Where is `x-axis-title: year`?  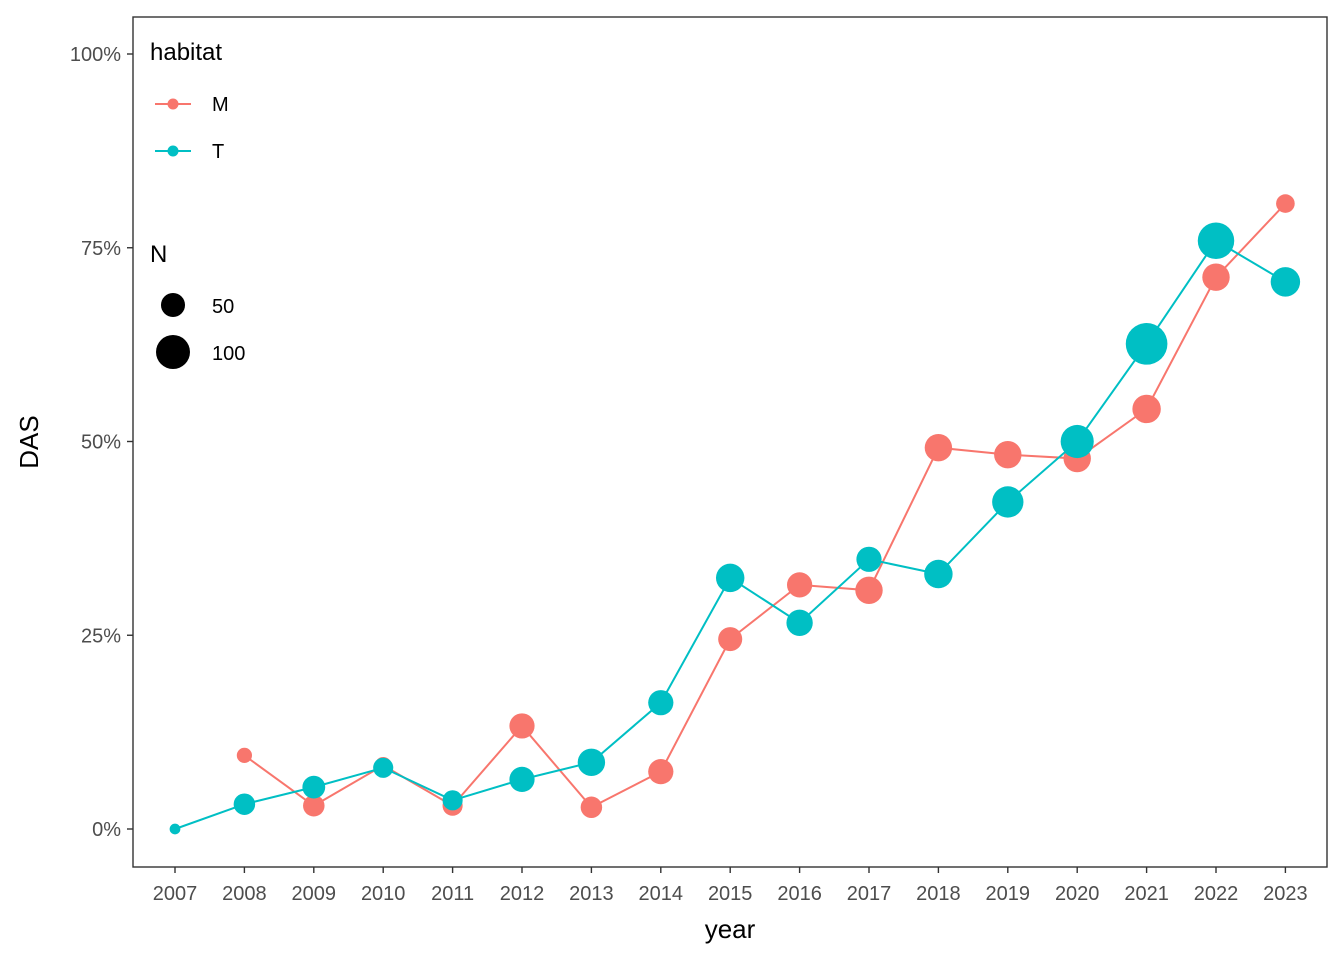
x-axis-title: year is located at coordinates (730, 929).